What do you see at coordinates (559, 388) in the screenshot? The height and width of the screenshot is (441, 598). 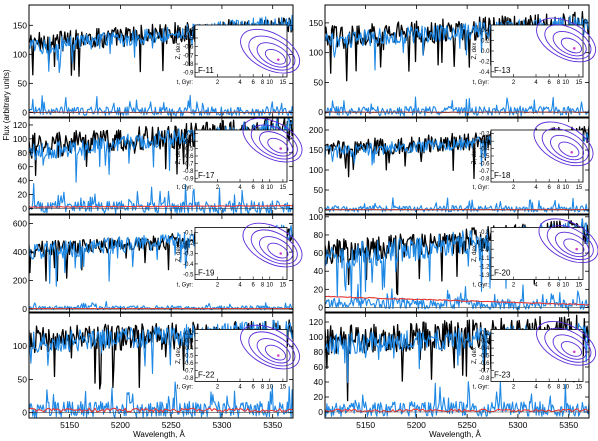 I see `inset-xtick-label: 8` at bounding box center [559, 388].